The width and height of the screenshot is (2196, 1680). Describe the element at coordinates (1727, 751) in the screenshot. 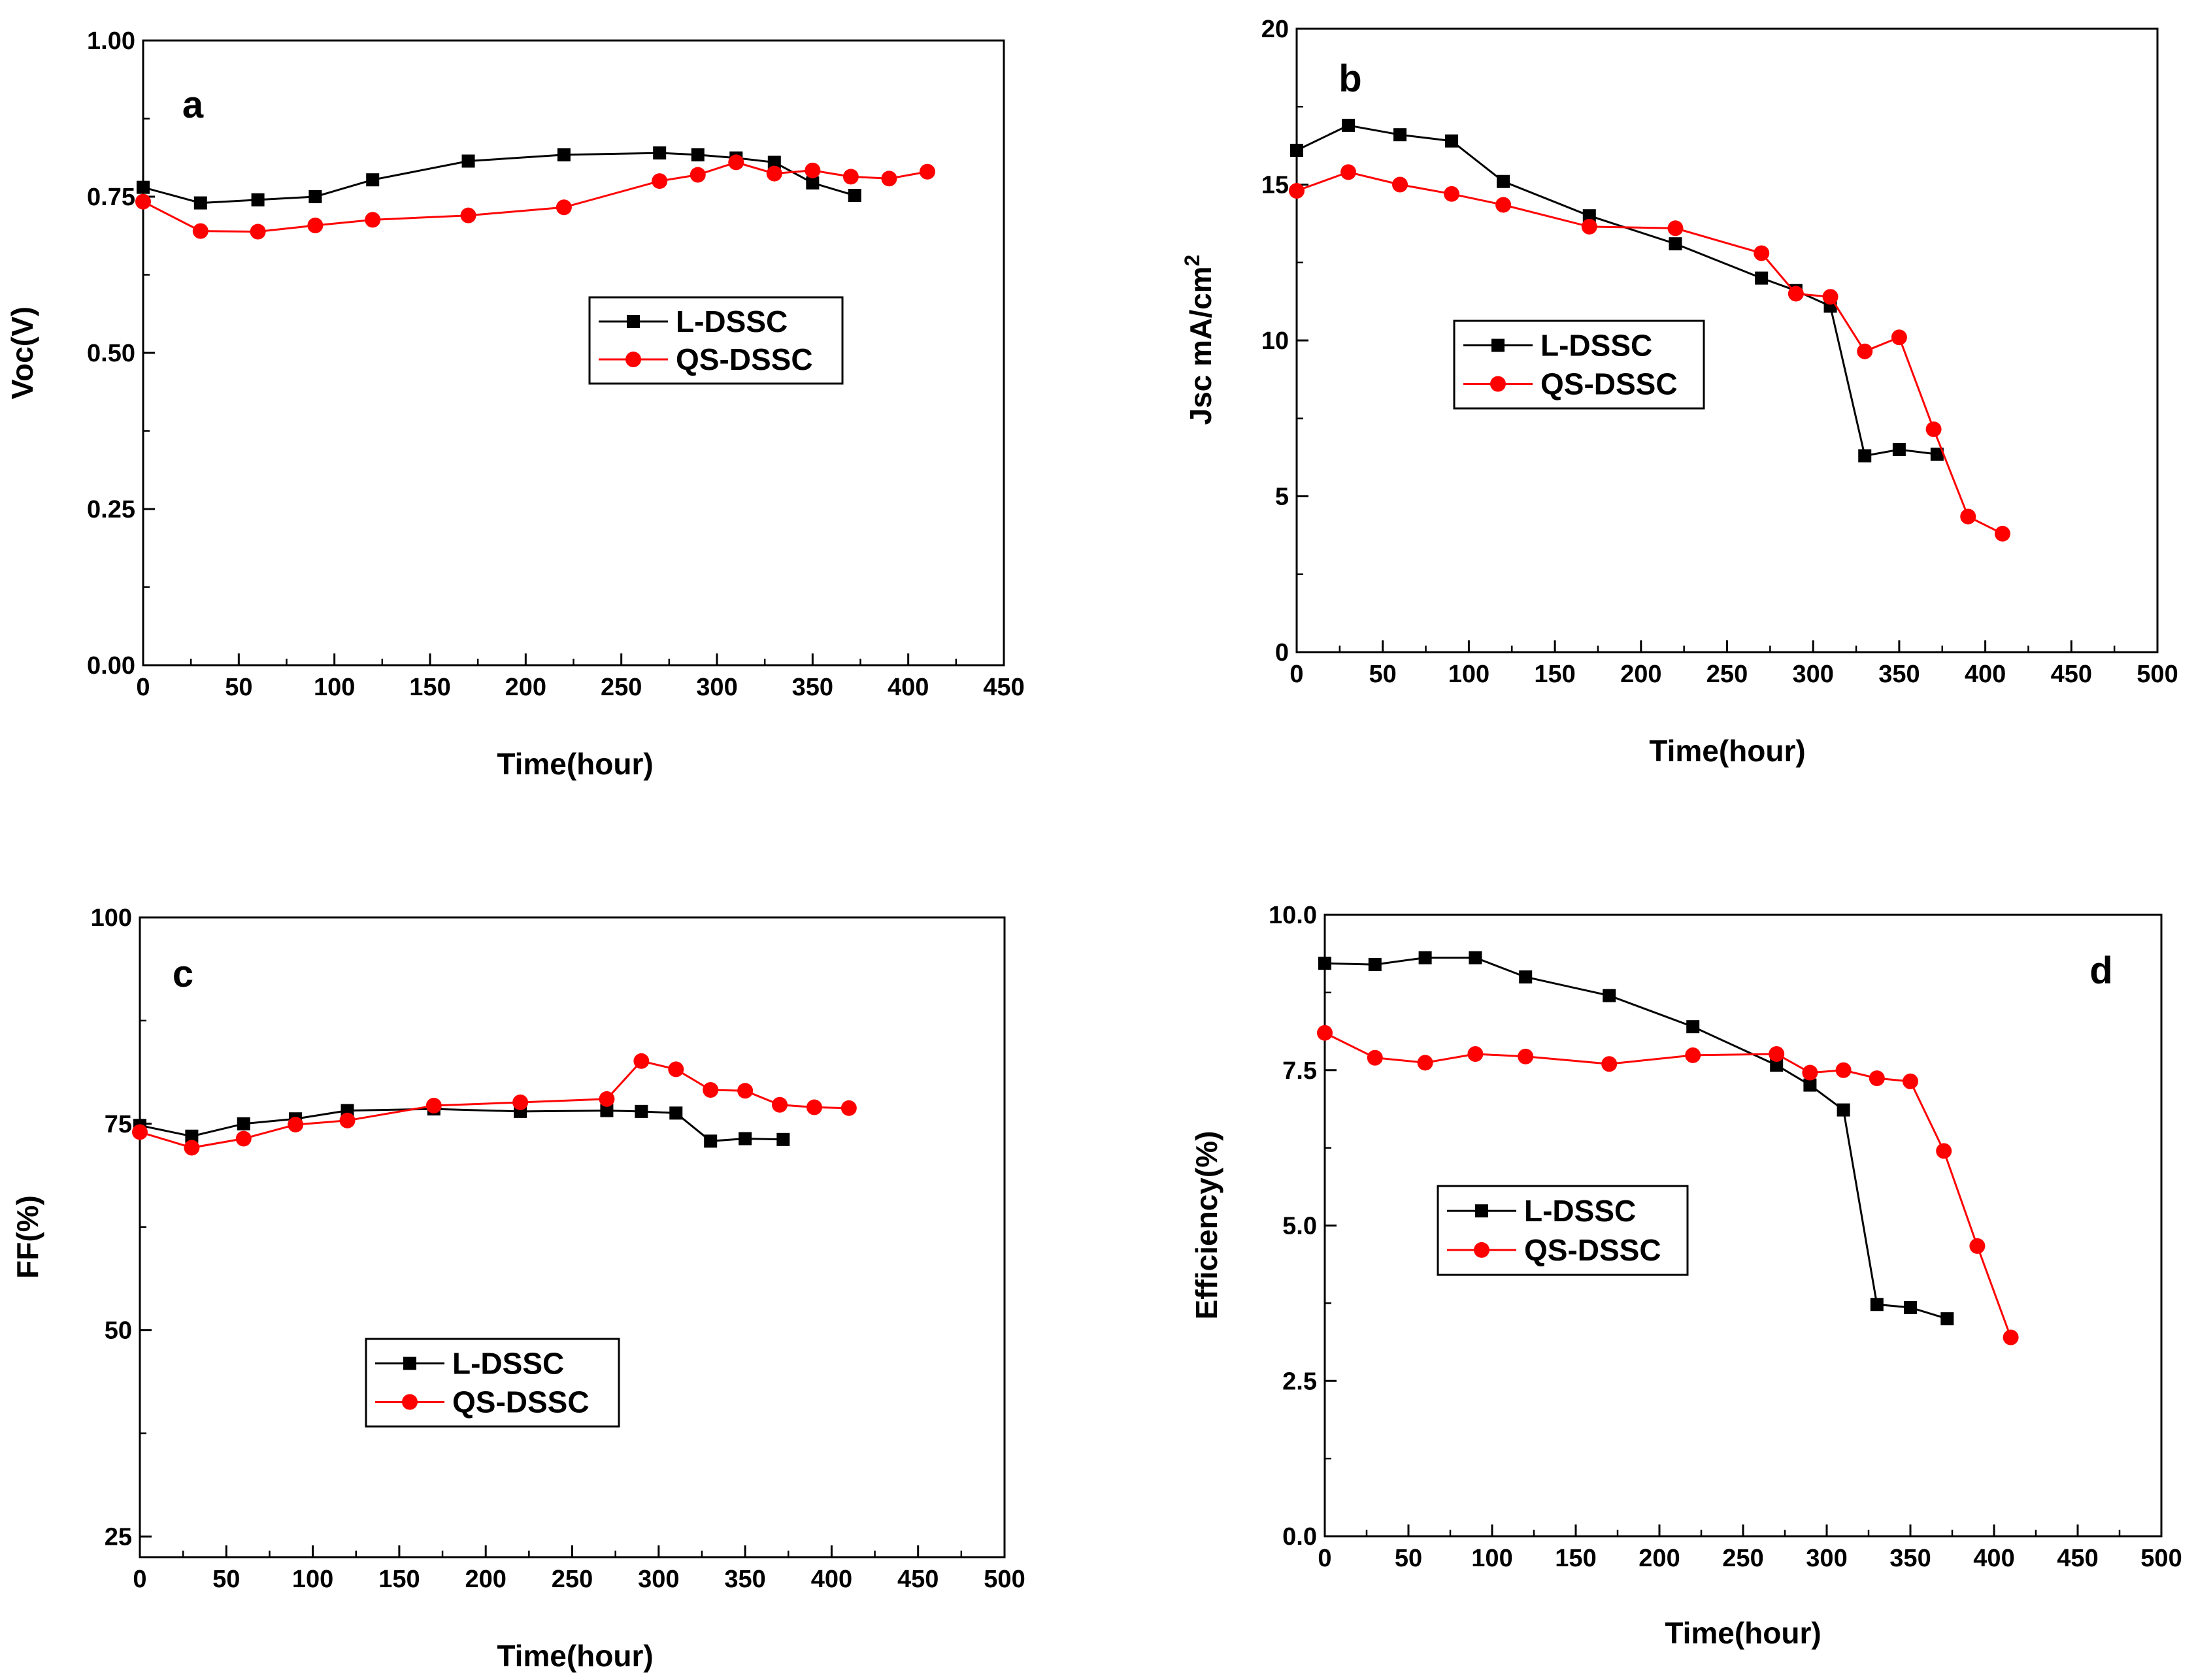

I see `x-axis-title: Time(hour)` at that location.